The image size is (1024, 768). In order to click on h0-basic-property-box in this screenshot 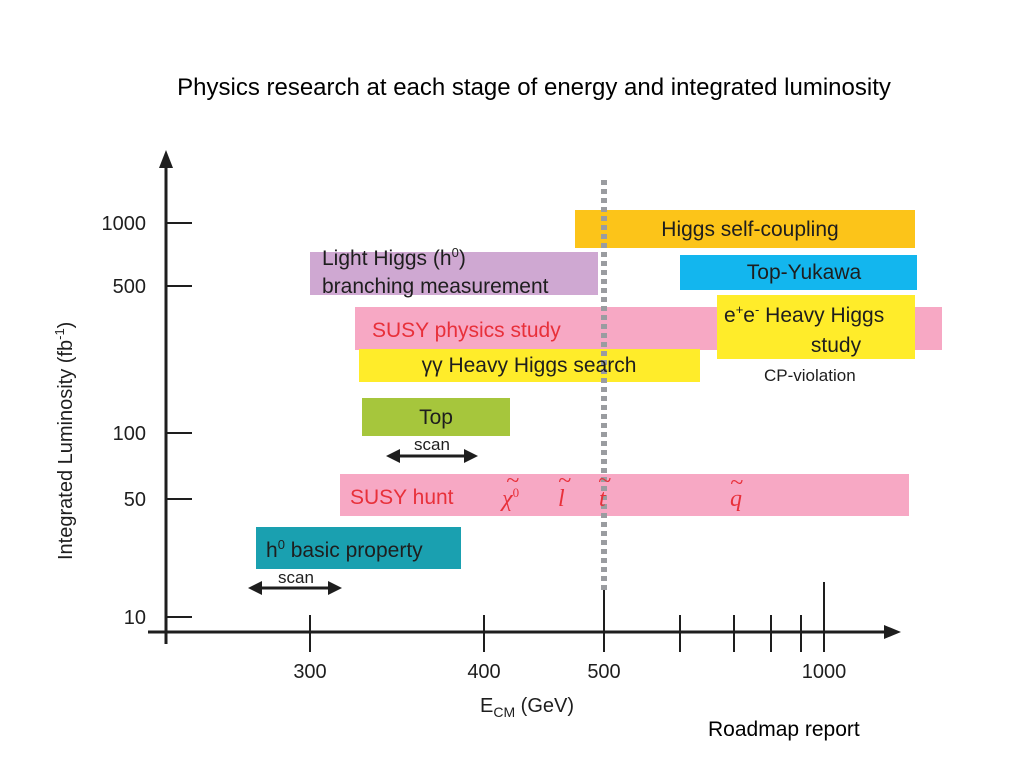, I will do `click(358, 548)`.